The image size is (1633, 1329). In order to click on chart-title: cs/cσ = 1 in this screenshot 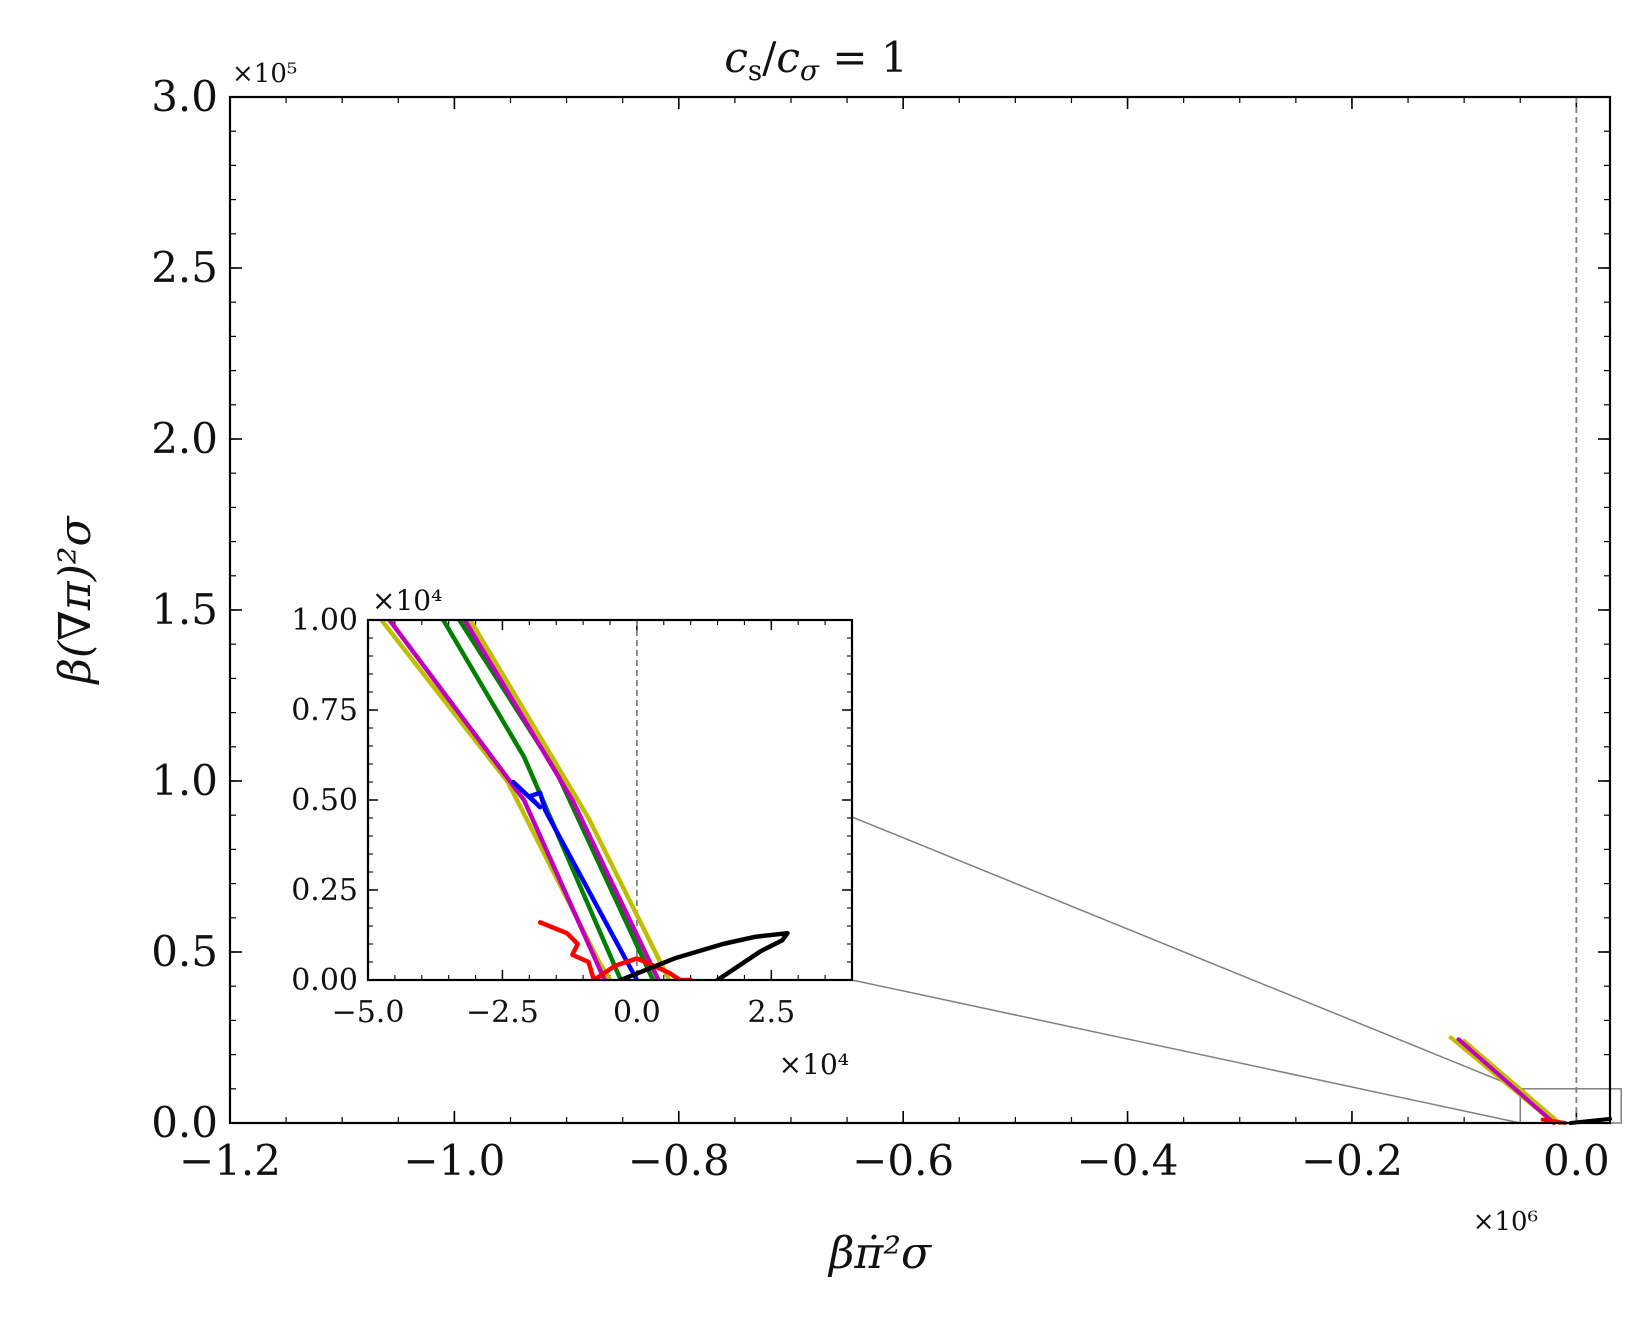, I will do `click(815, 60)`.